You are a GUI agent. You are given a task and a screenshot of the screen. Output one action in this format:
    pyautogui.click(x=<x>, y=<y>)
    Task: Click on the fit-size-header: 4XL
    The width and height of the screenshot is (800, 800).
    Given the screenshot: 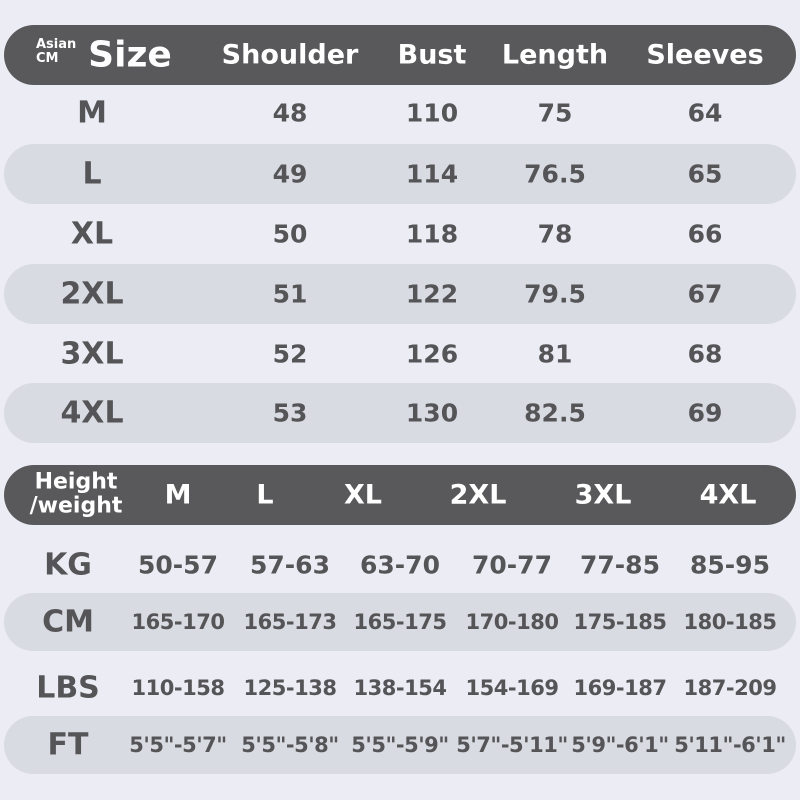 What is the action you would take?
    pyautogui.click(x=728, y=495)
    